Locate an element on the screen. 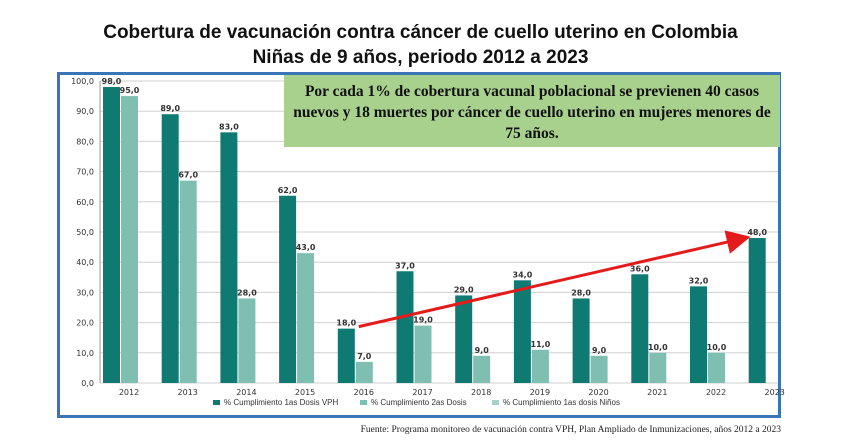  legend-label: % Cumplimiento 1as dosis Niños is located at coordinates (561, 402).